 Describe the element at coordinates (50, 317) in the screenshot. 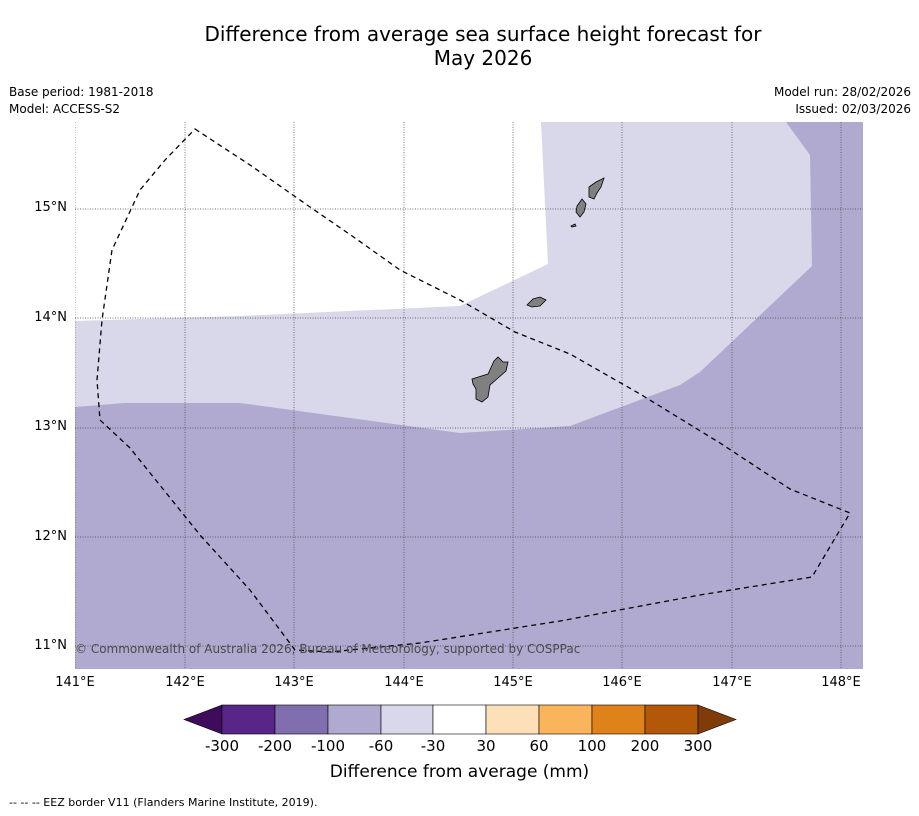

I see `lat-label-14n: 14°N` at that location.